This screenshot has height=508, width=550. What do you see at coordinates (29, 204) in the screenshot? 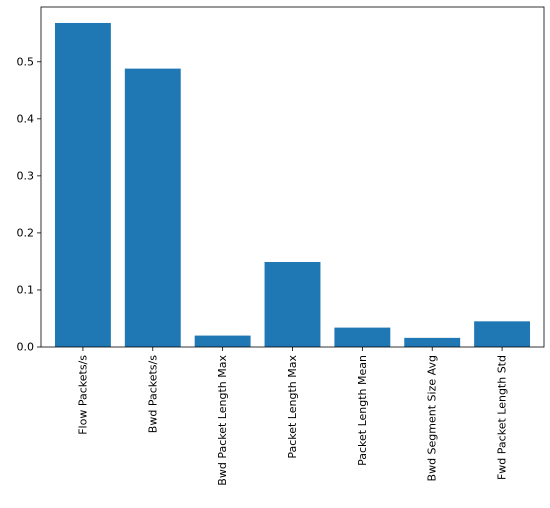
I see `y-axis: 0.0 0.1 0.2 0.3 0.4 0.5` at bounding box center [29, 204].